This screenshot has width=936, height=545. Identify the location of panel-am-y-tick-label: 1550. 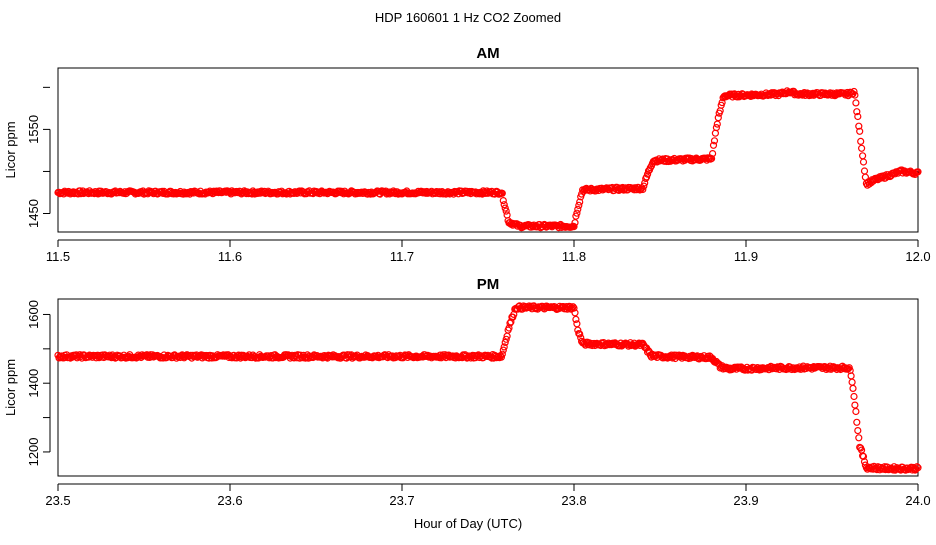
(33, 129).